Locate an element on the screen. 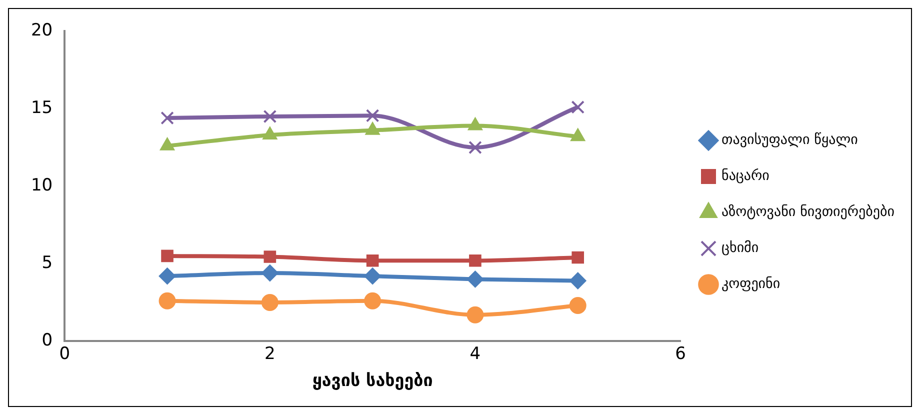 The height and width of the screenshot is (417, 922). legend-label: აზოტოვანი ნივთიერებები is located at coordinates (808, 212).